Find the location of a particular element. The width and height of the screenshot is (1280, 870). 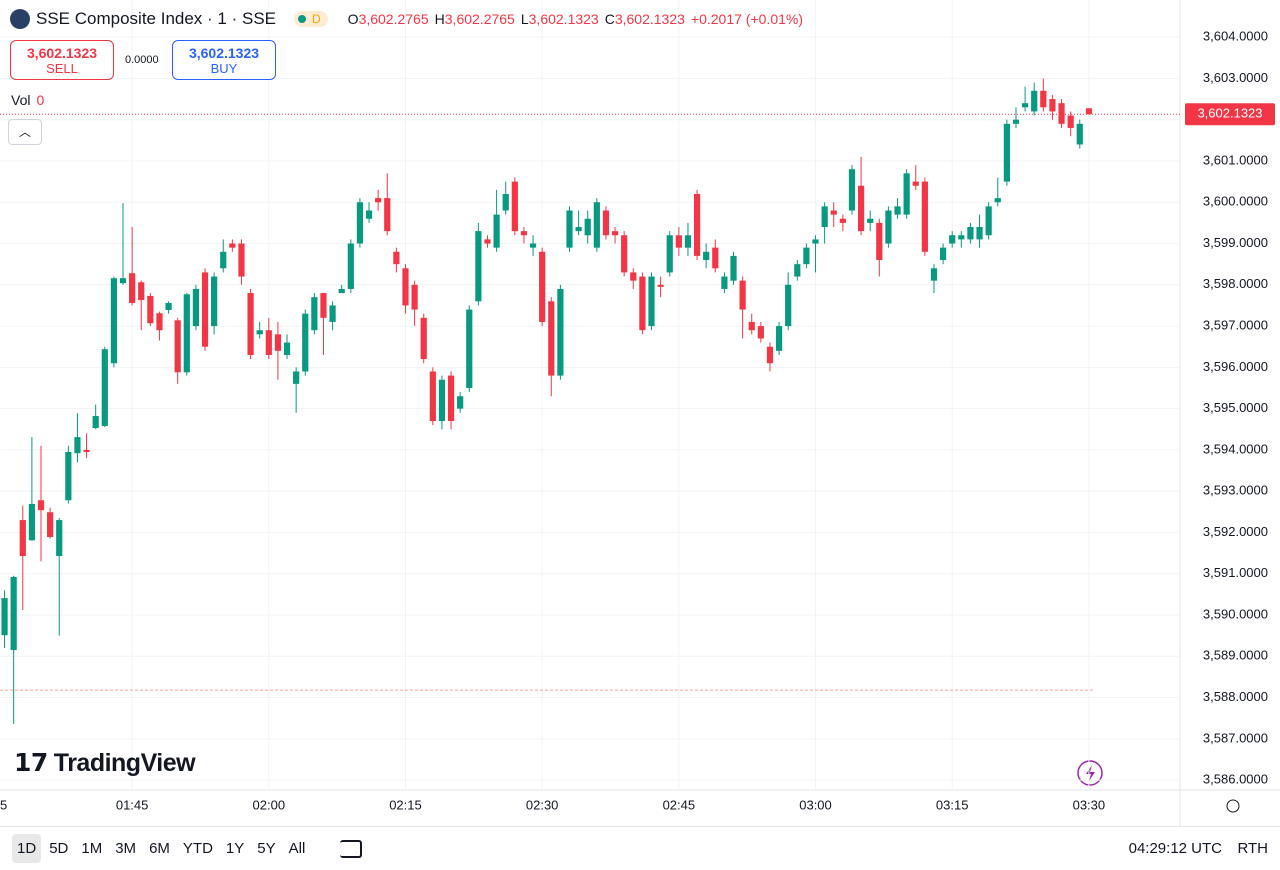

sell-price: 3,602.1323 is located at coordinates (62, 53).